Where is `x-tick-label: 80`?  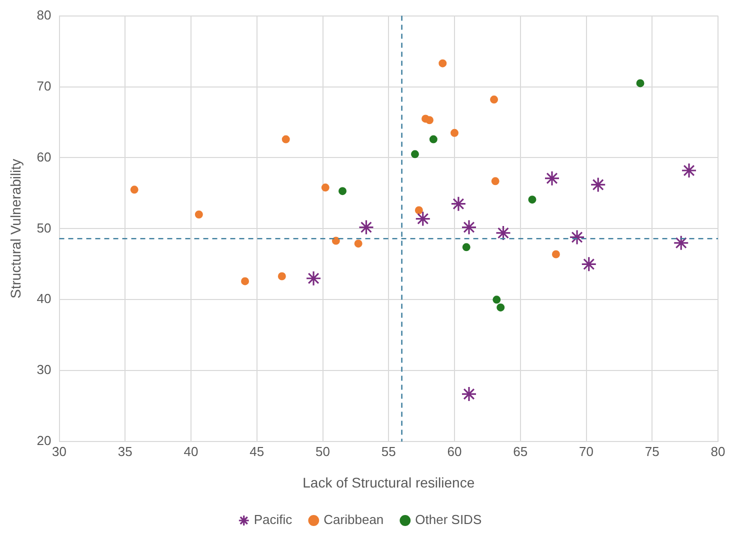 x-tick-label: 80 is located at coordinates (718, 451).